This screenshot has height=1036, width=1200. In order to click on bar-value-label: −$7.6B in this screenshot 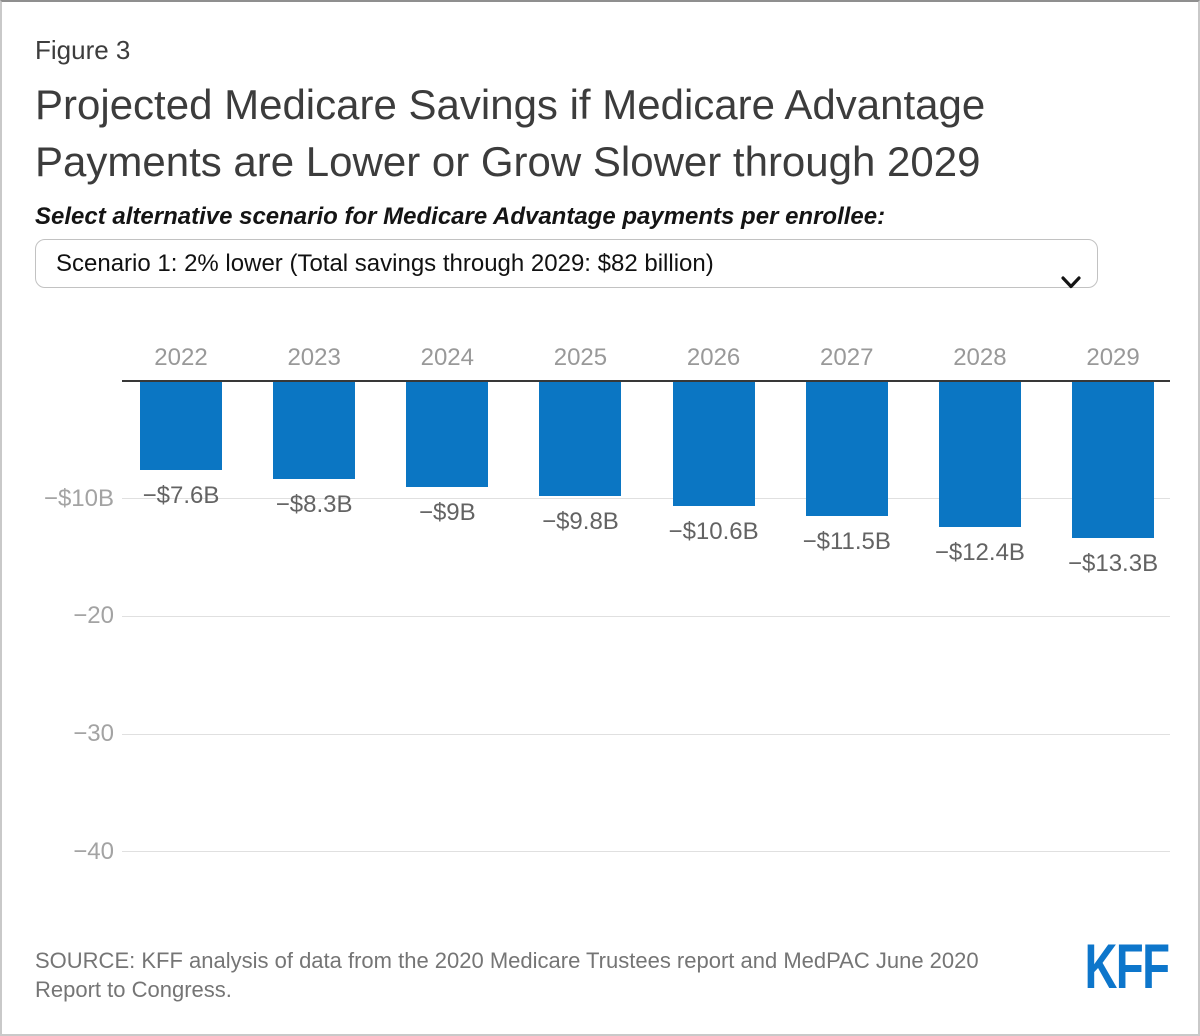, I will do `click(181, 496)`.